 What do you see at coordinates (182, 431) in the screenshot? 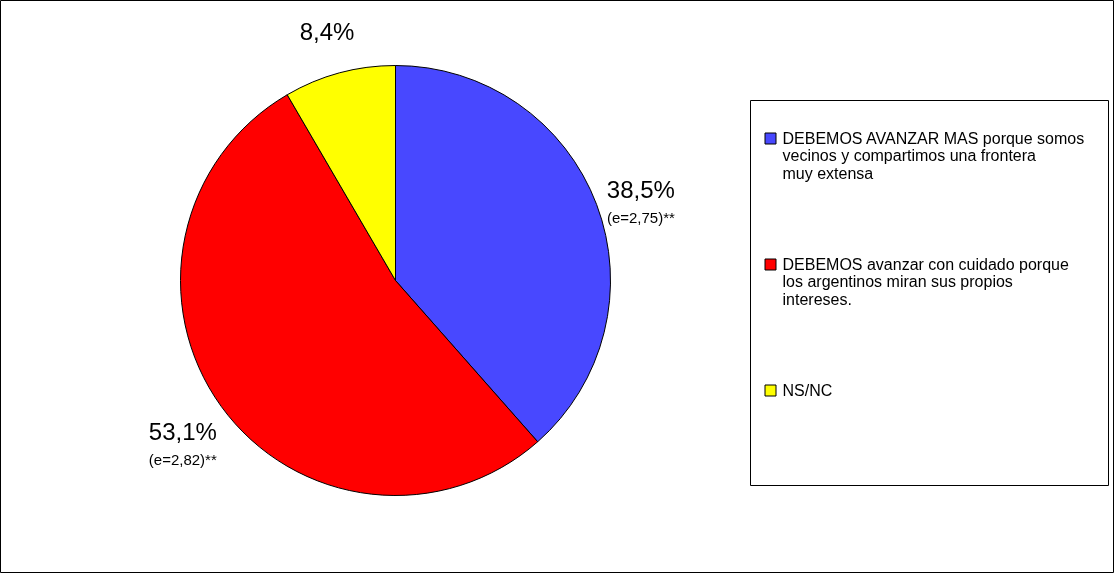
I see `data-label: 53,1%` at bounding box center [182, 431].